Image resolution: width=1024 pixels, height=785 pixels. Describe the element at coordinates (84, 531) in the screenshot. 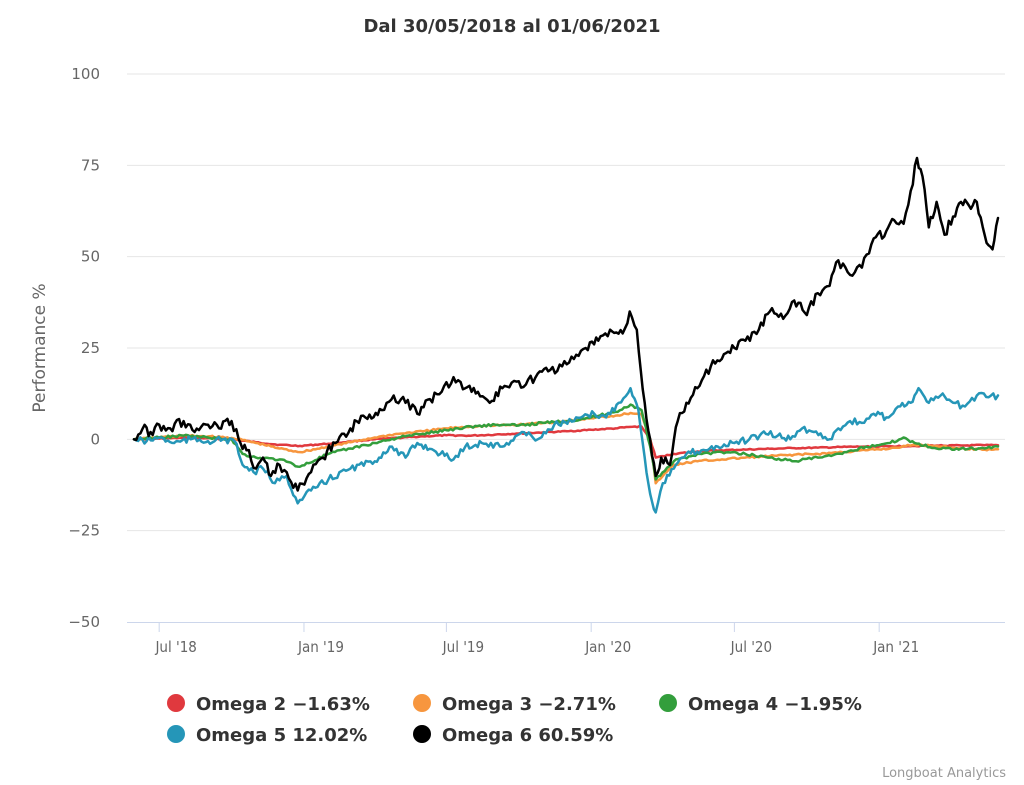

I see `y-tick-label: −25` at that location.